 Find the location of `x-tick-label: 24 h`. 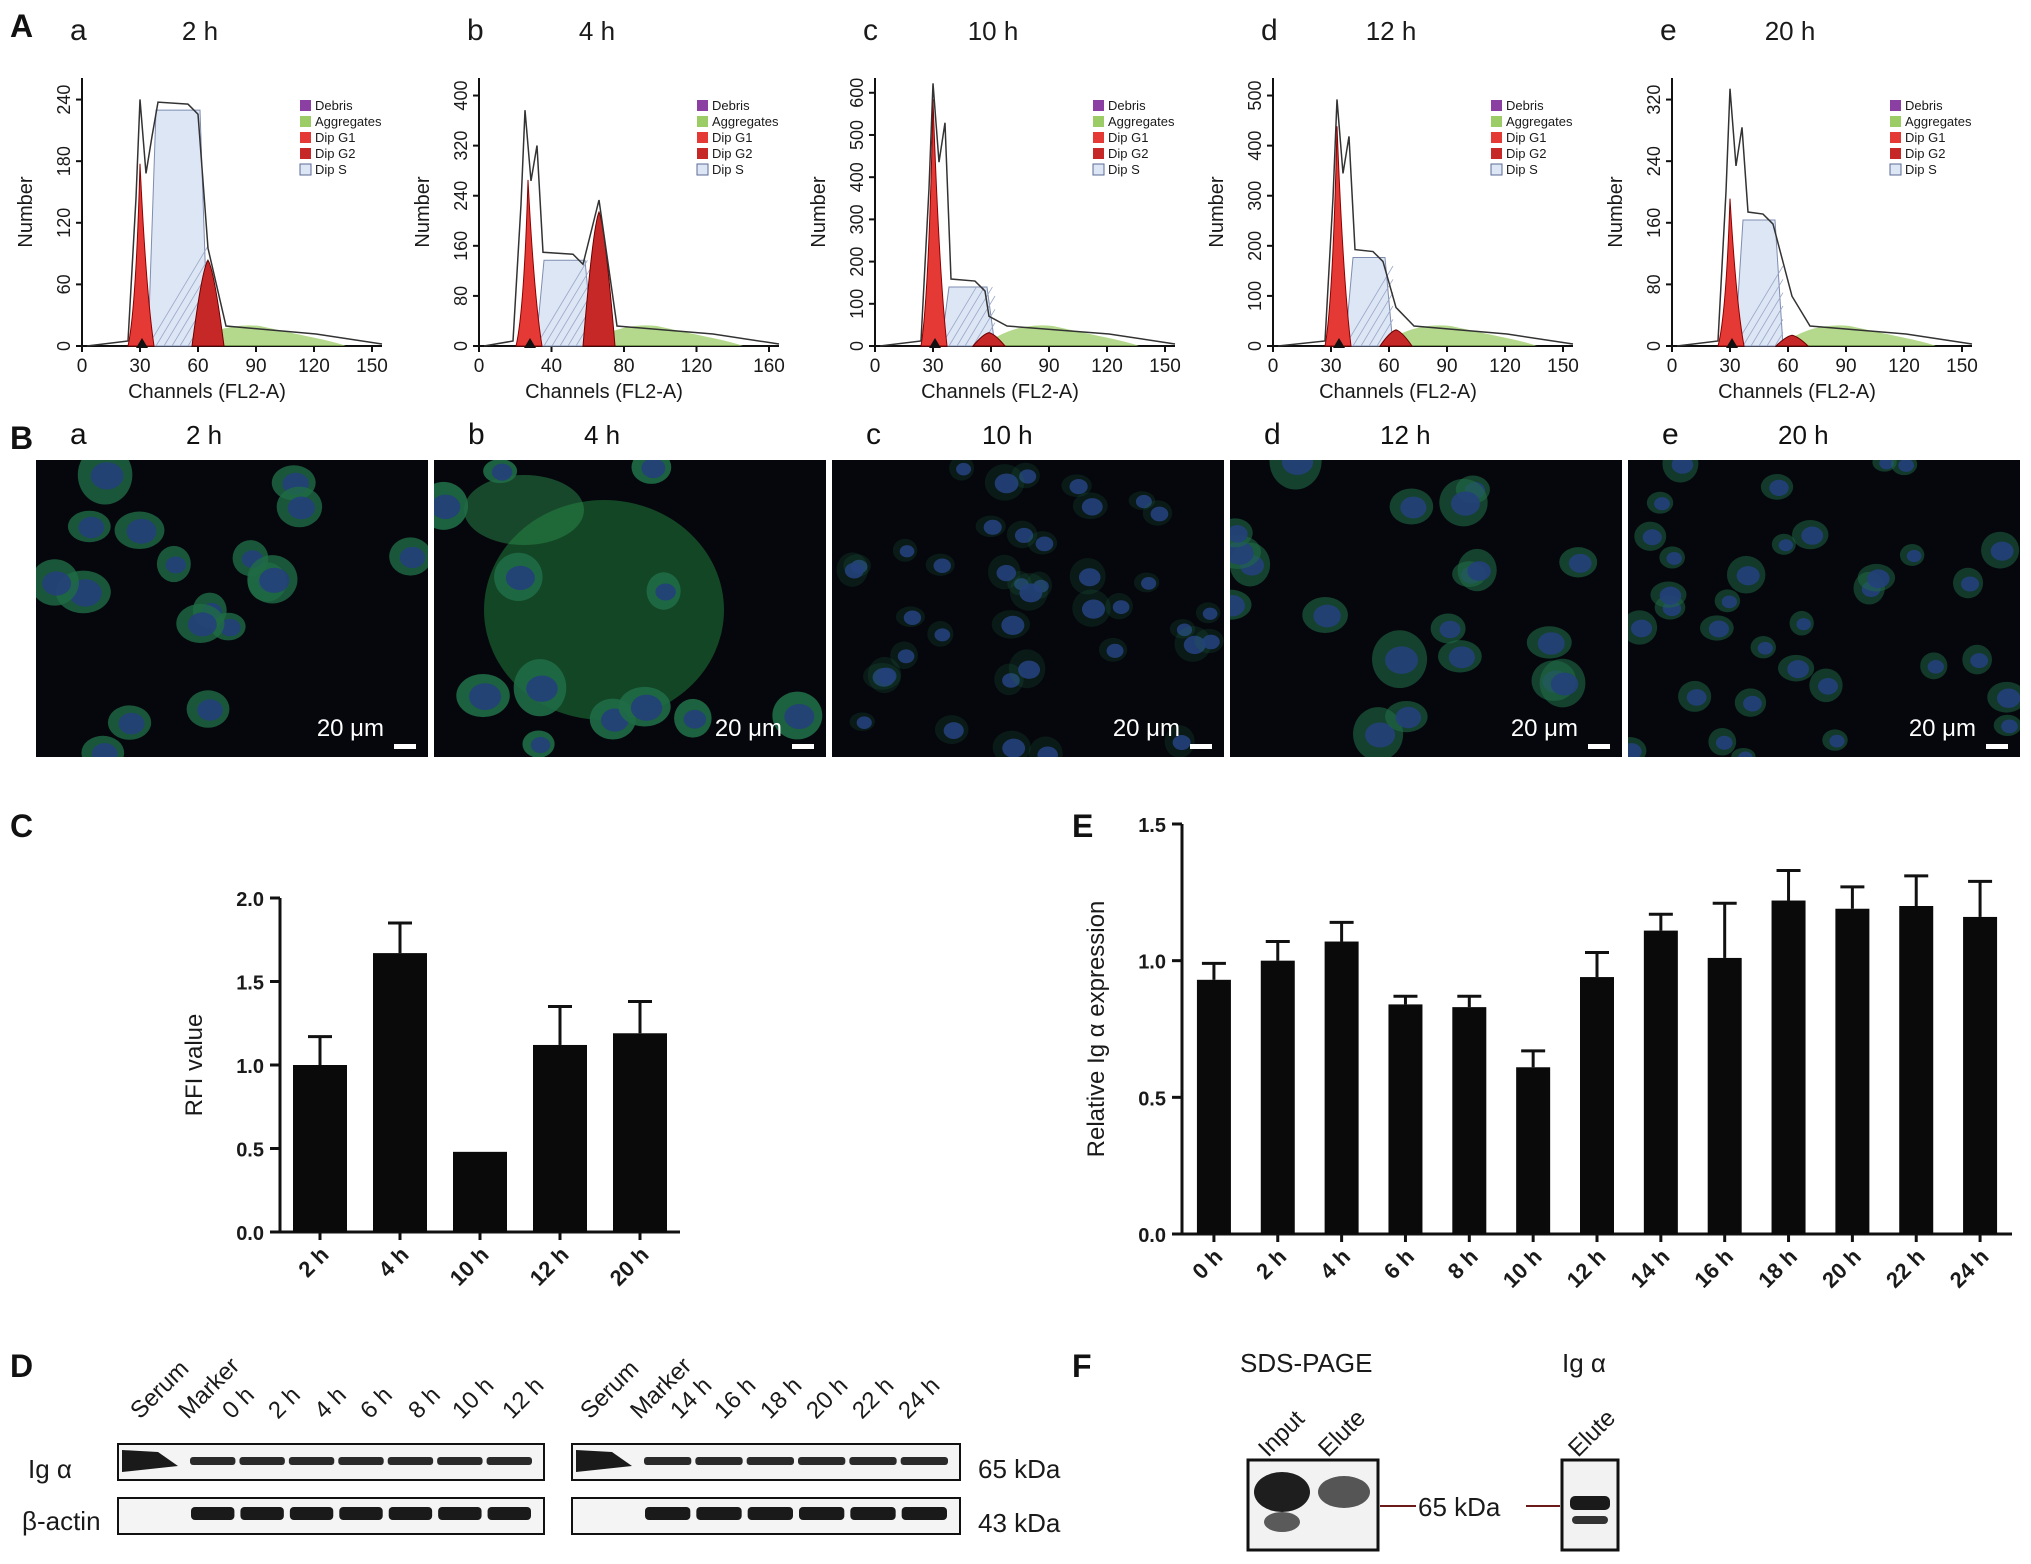

x-tick-label: 24 h is located at coordinates (1969, 1268).